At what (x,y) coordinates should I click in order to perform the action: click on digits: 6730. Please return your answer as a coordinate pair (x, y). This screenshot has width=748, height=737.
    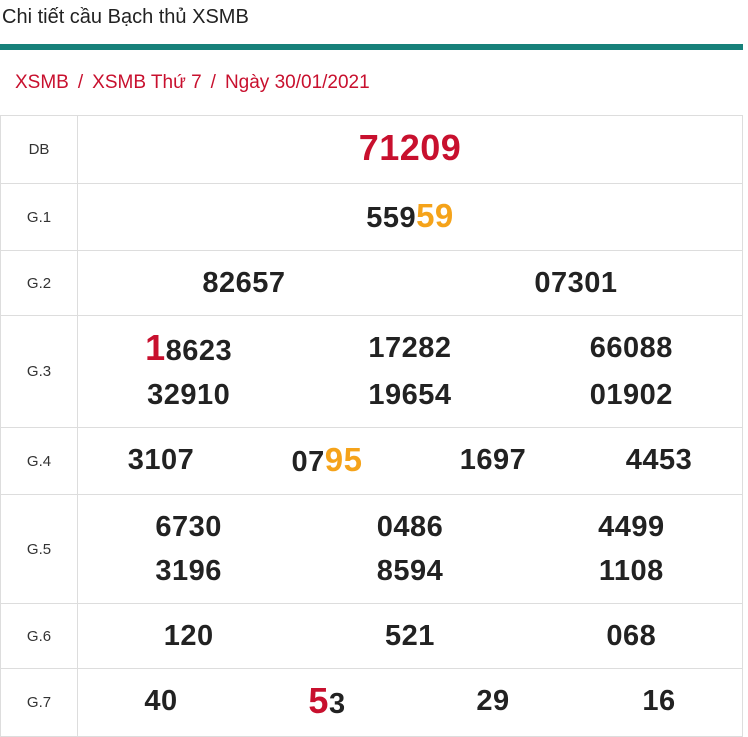
    Looking at the image, I should click on (188, 527).